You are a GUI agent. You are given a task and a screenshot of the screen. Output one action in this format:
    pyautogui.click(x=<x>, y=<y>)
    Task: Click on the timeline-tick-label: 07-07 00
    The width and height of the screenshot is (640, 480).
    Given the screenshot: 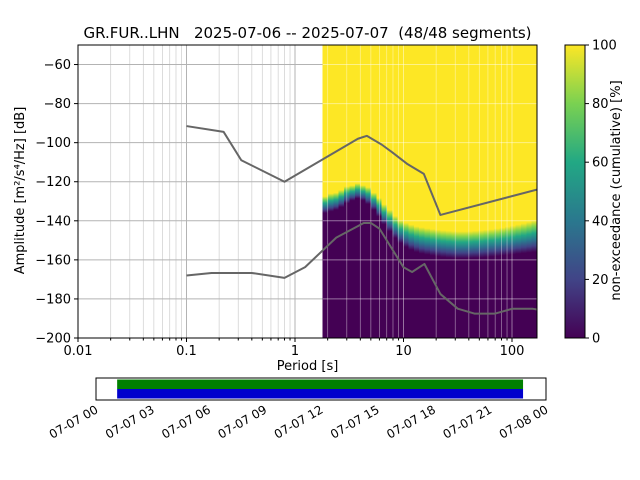 What is the action you would take?
    pyautogui.click(x=74, y=421)
    